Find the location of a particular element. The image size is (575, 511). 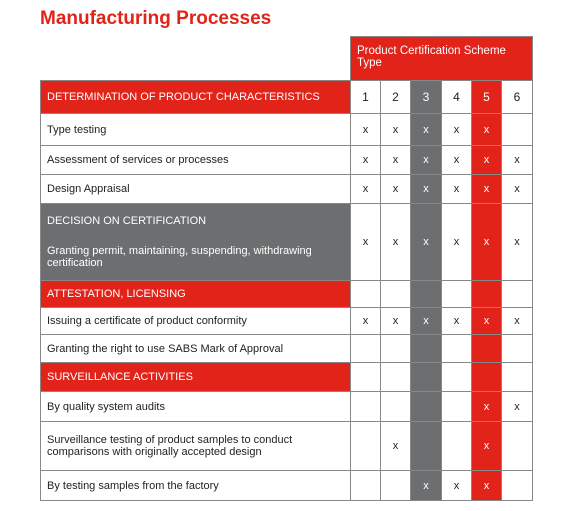

table-row: Design Appraisal x x x x x x is located at coordinates (287, 189).